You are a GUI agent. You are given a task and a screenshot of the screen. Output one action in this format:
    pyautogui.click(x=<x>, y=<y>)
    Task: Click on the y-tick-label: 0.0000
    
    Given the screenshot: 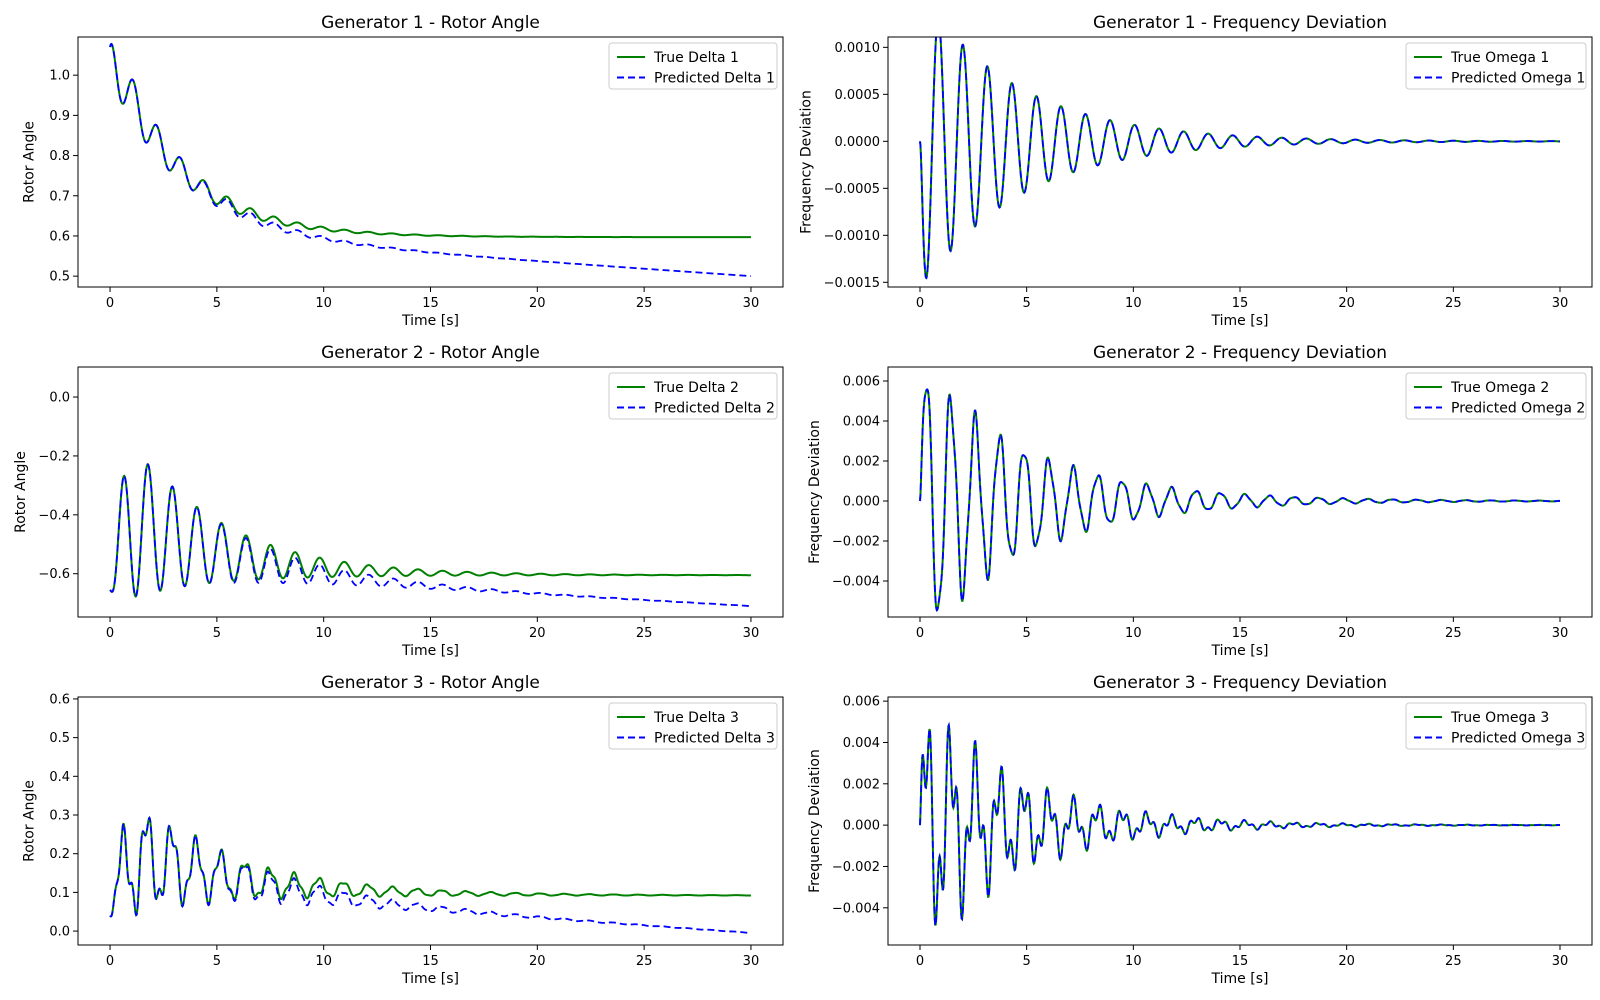 What is the action you would take?
    pyautogui.click(x=858, y=142)
    